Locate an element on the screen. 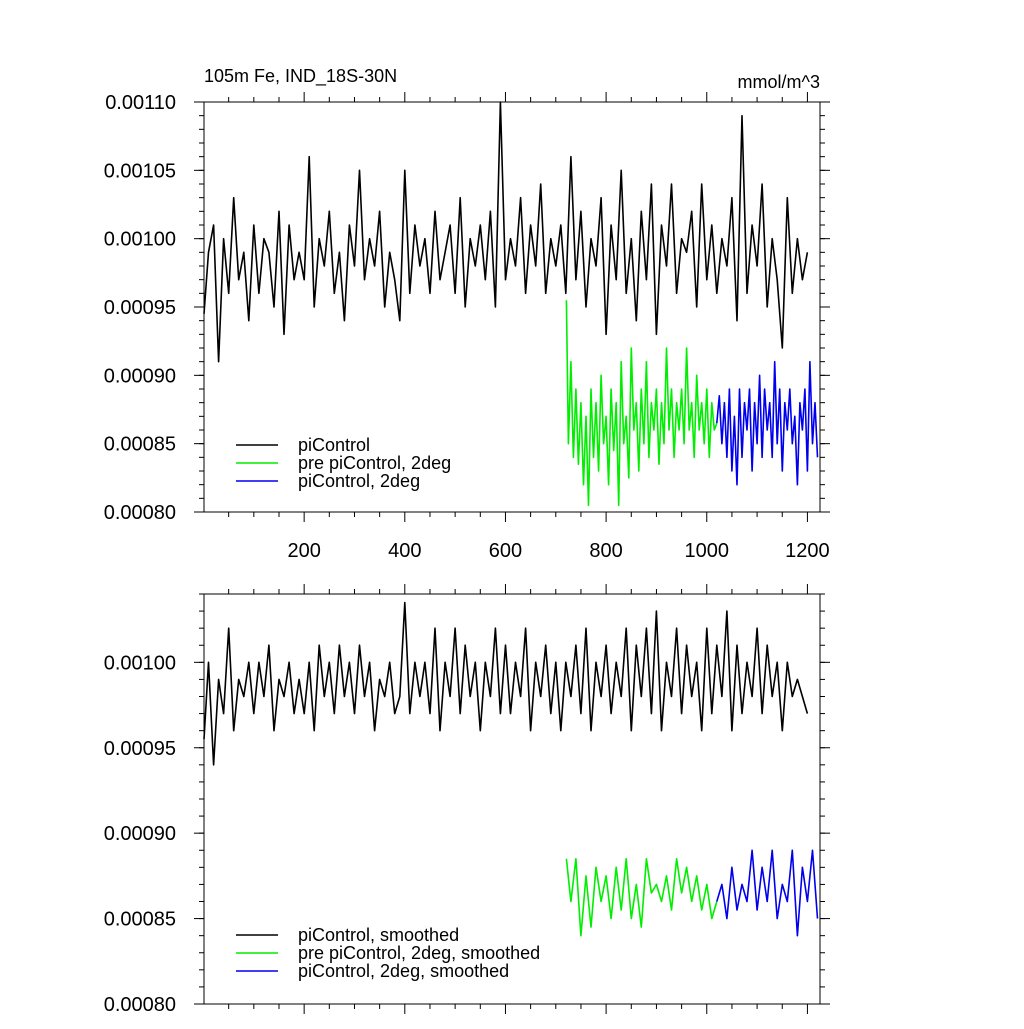 This screenshot has width=1024, height=1029. top-ytick-label: 0.00105 is located at coordinates (140, 171).